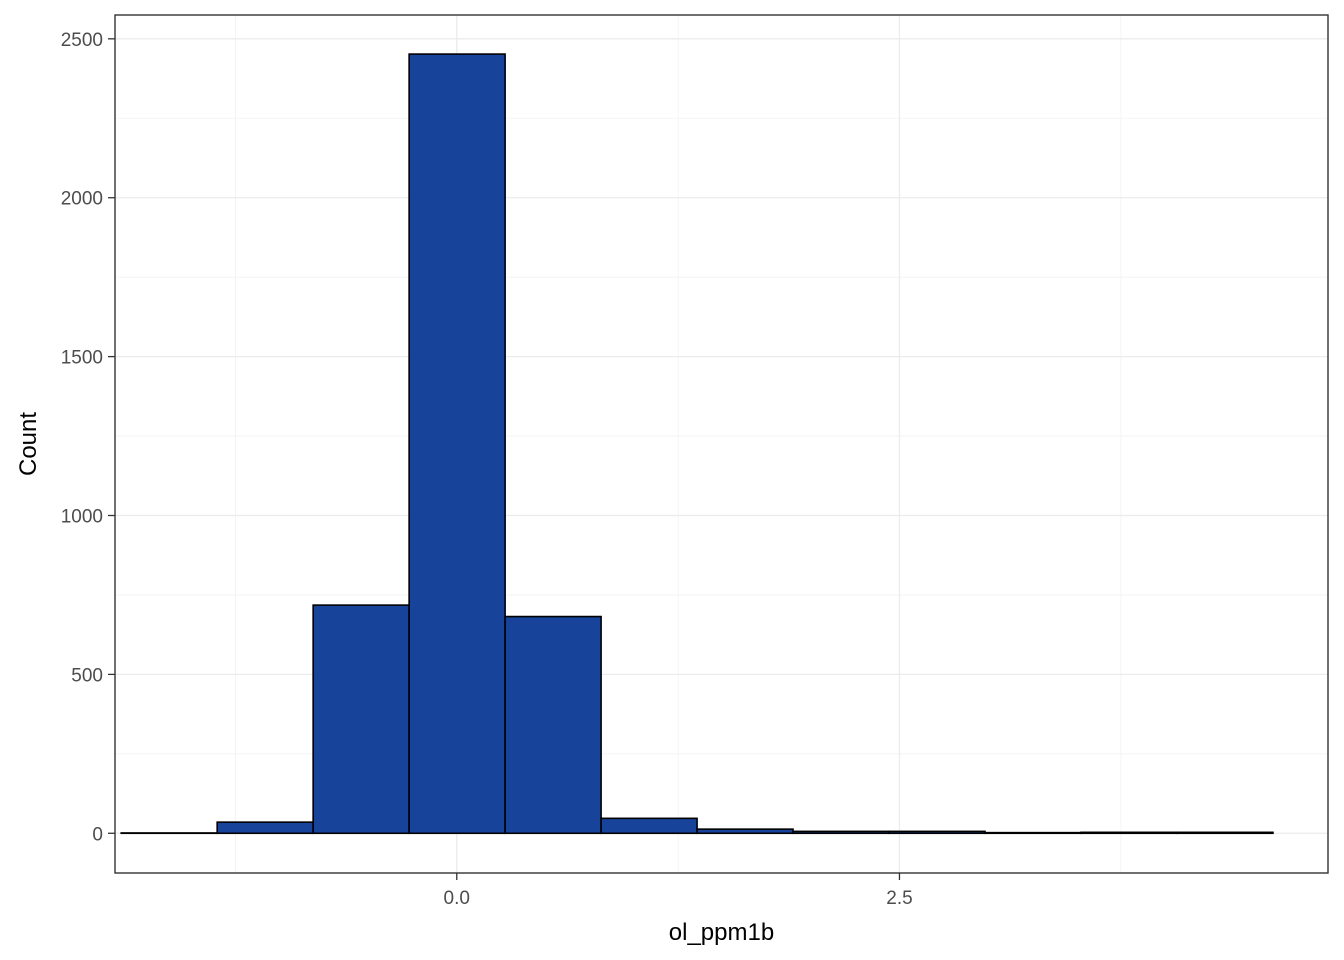 The width and height of the screenshot is (1344, 960). Describe the element at coordinates (899, 898) in the screenshot. I see `x-tick-label: 2.5` at that location.